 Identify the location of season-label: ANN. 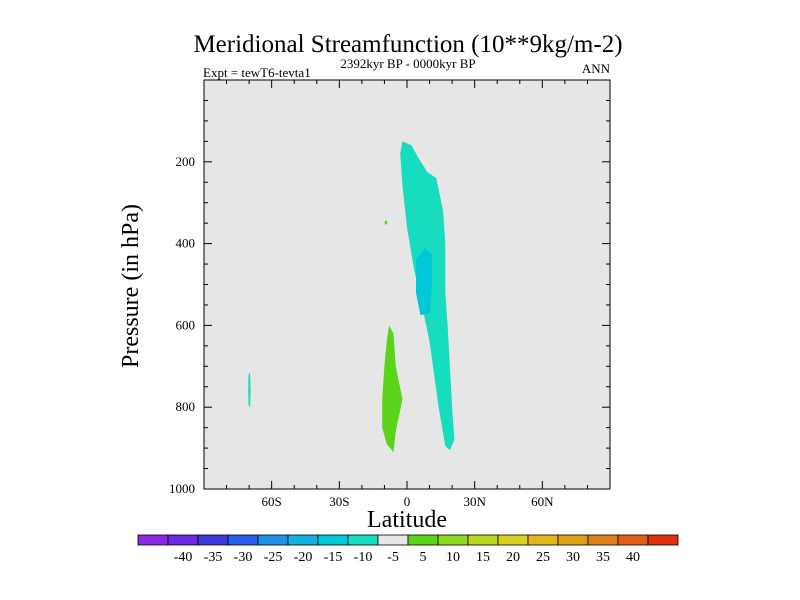
(596, 68).